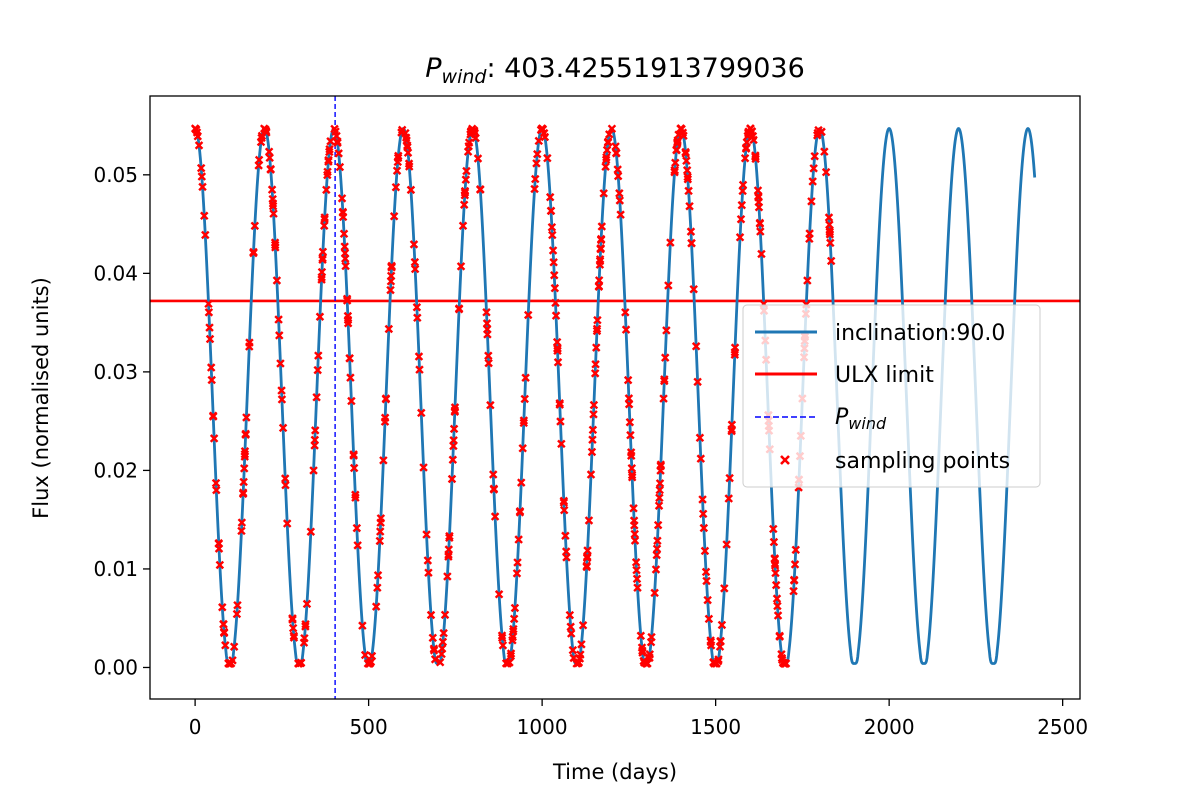  I want to click on legend-box, so click(891, 396).